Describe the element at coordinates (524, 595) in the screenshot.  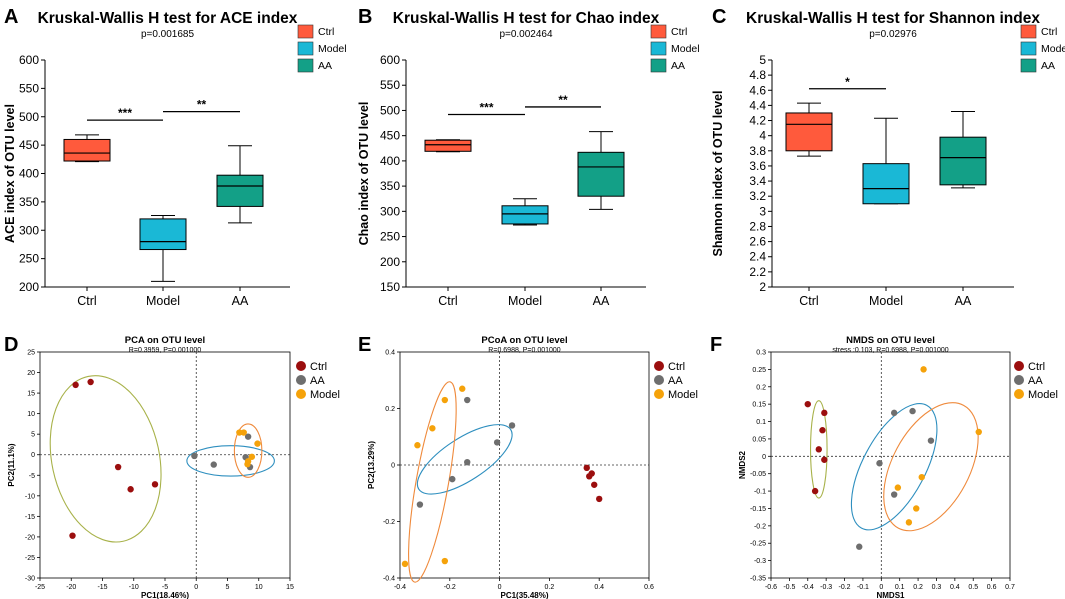
I see `x-axis-label: PC1(35.48%)` at that location.